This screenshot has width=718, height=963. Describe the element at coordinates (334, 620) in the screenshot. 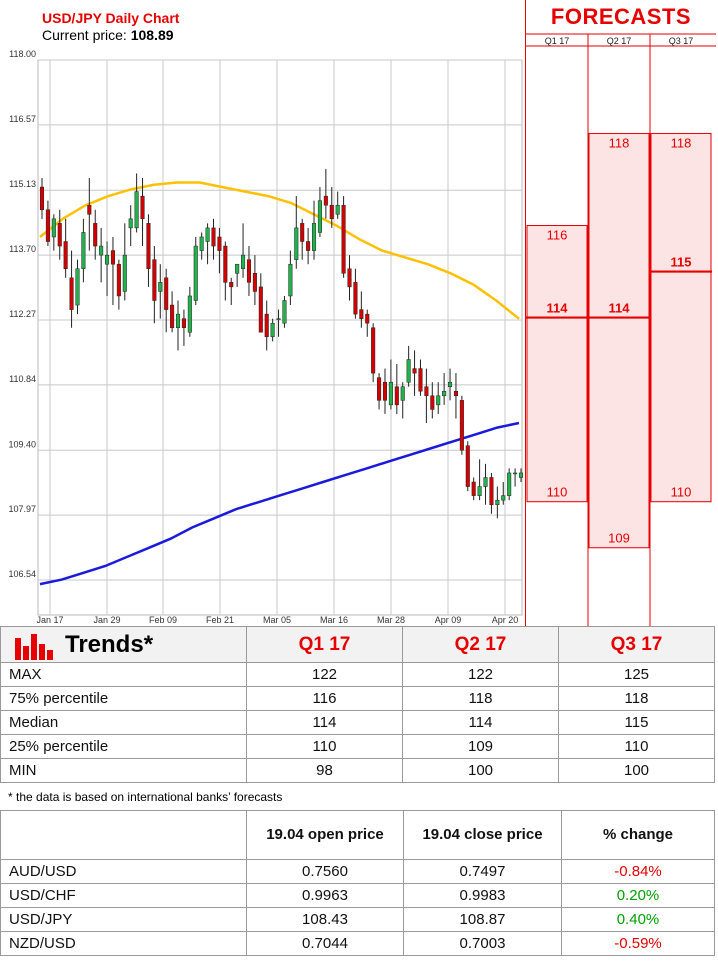

I see `x-tick-label: Mar 16` at that location.